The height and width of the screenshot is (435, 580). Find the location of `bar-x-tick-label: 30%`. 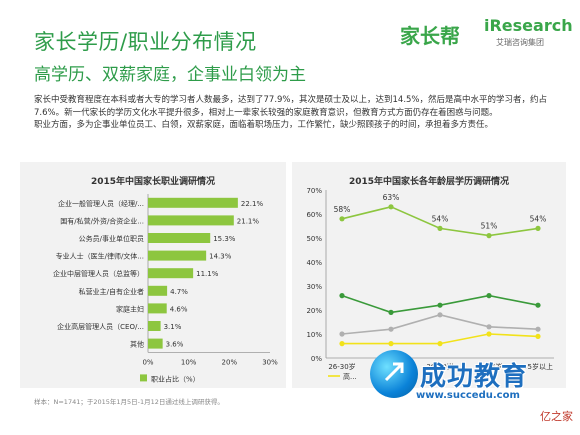

bar-x-tick-label: 30% is located at coordinates (270, 362).